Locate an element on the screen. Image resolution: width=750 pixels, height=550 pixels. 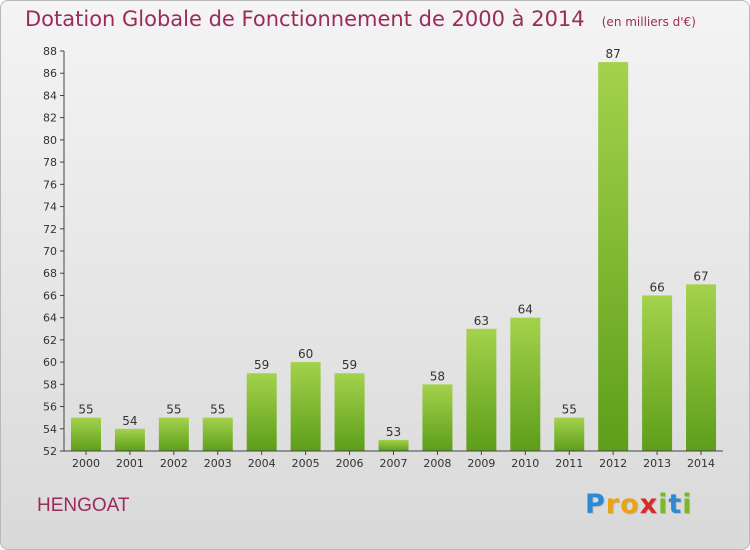
x-tick-label: 2005 is located at coordinates (306, 463).